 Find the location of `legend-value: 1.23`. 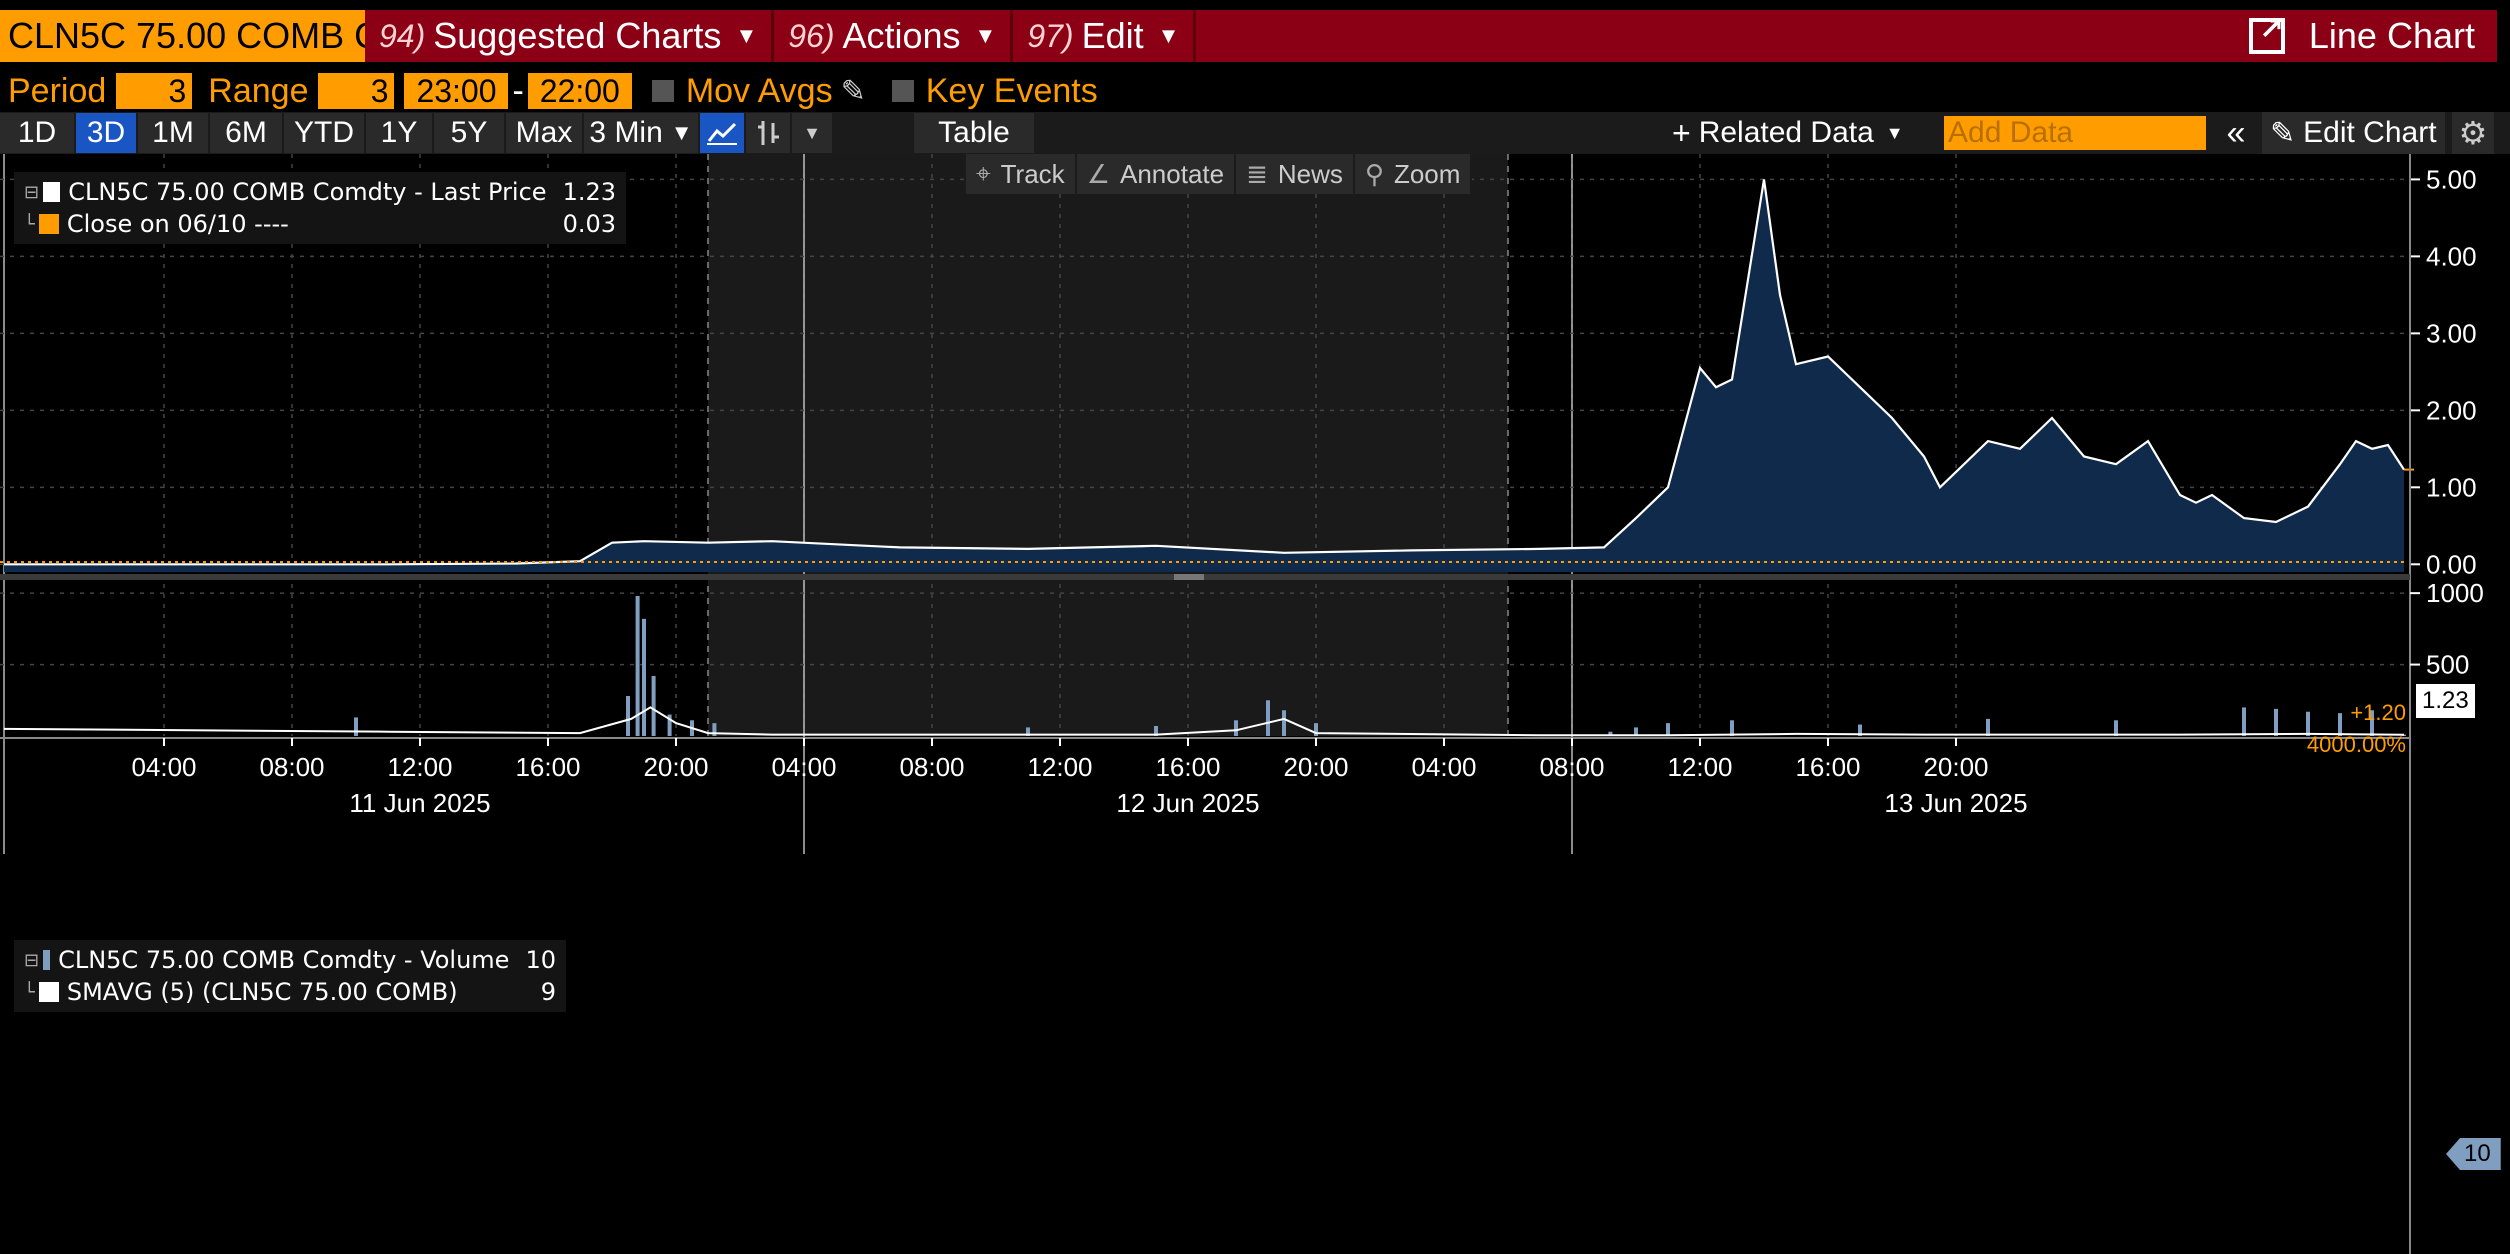

legend-value: 1.23 is located at coordinates (589, 192).